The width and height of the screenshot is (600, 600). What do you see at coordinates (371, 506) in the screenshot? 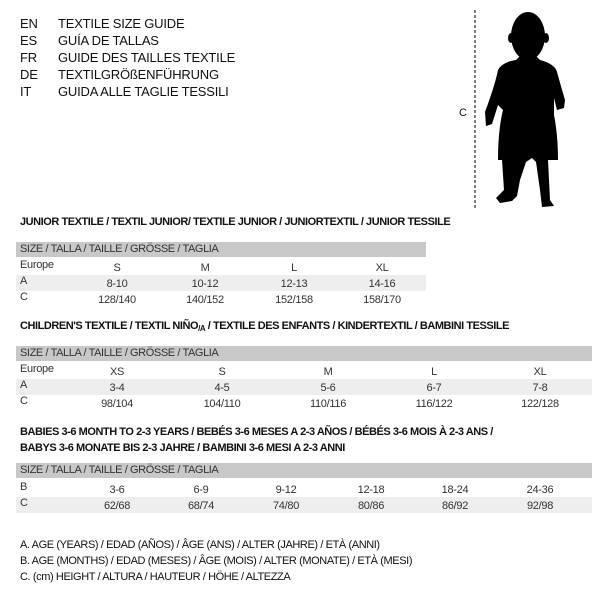
I see `table-cell: 80/86` at bounding box center [371, 506].